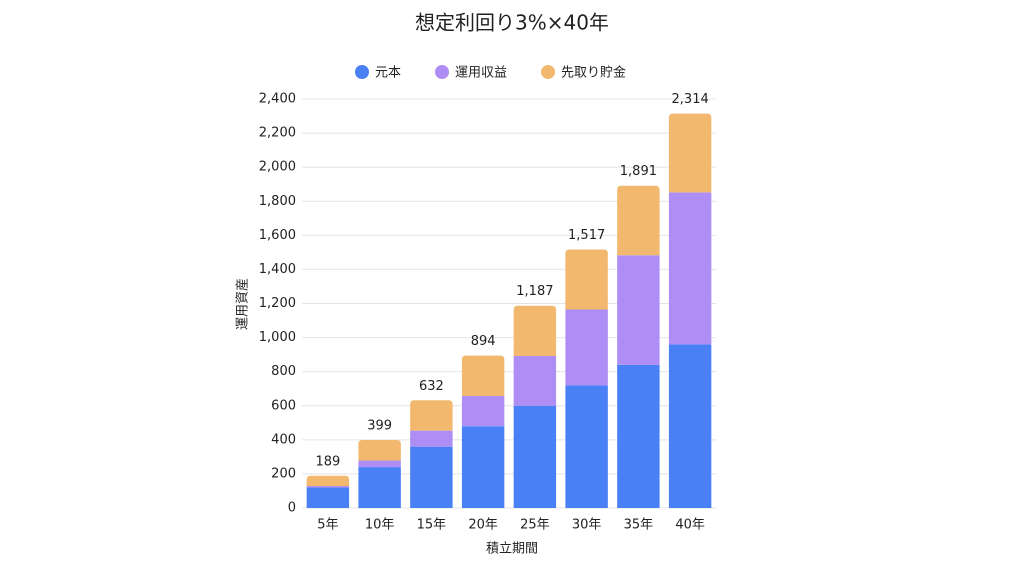  What do you see at coordinates (283, 371) in the screenshot?
I see `y-tick-label: 800` at bounding box center [283, 371].